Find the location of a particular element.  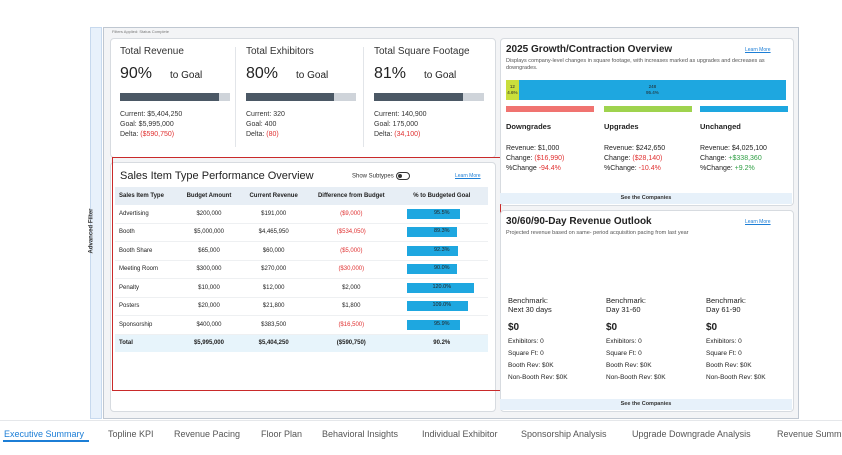

stack-segment: 248 95.4% is located at coordinates (652, 90).